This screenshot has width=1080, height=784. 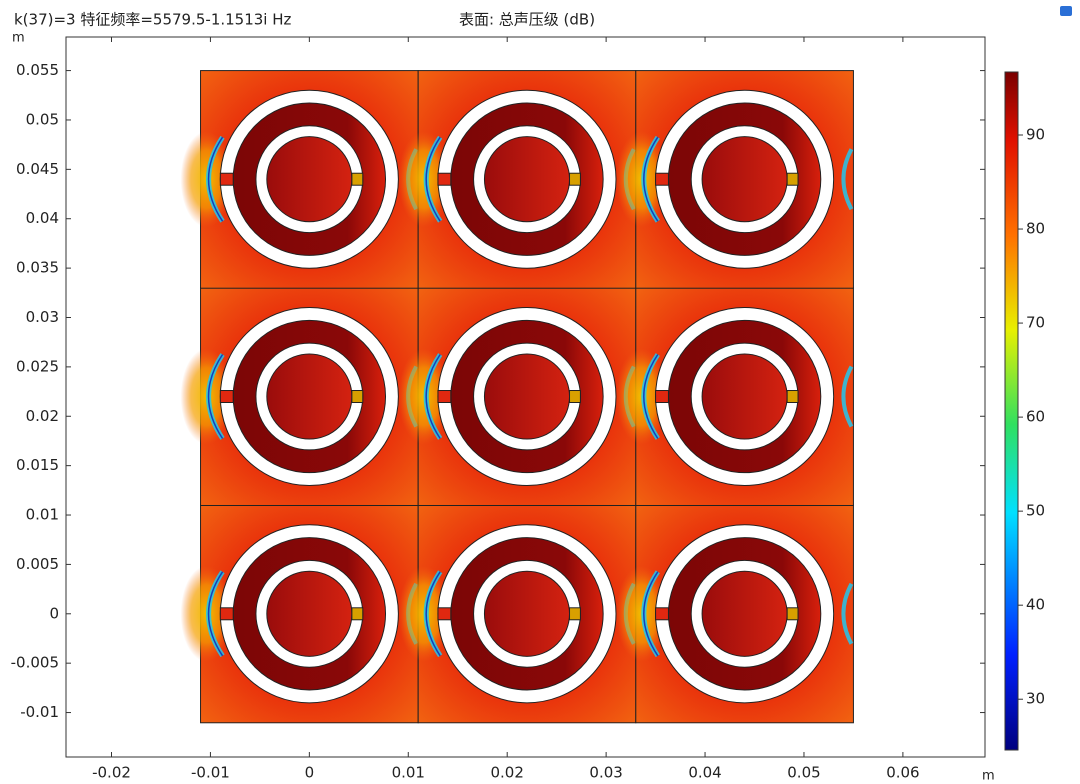 I want to click on chart-title: k(37)=3 特征频率=5579.5-1.1513i Hz, so click(x=153, y=20).